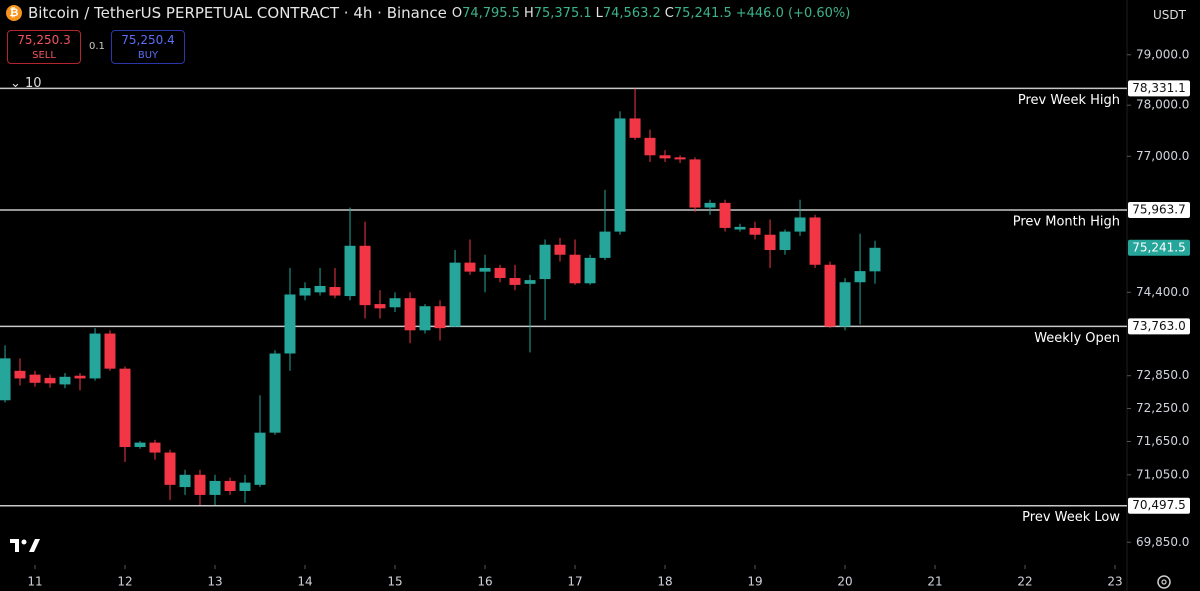  What do you see at coordinates (97, 46) in the screenshot?
I see `quantity: 0.1` at bounding box center [97, 46].